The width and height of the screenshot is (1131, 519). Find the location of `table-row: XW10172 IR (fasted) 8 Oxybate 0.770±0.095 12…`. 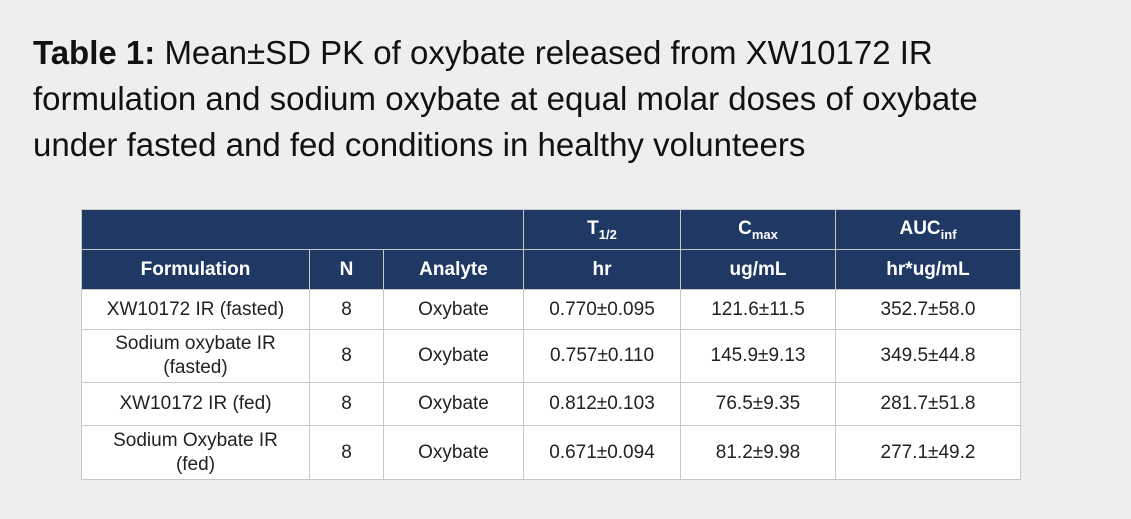

table-row: XW10172 IR (fasted) 8 Oxybate 0.770±0.095 12… is located at coordinates (551, 309).